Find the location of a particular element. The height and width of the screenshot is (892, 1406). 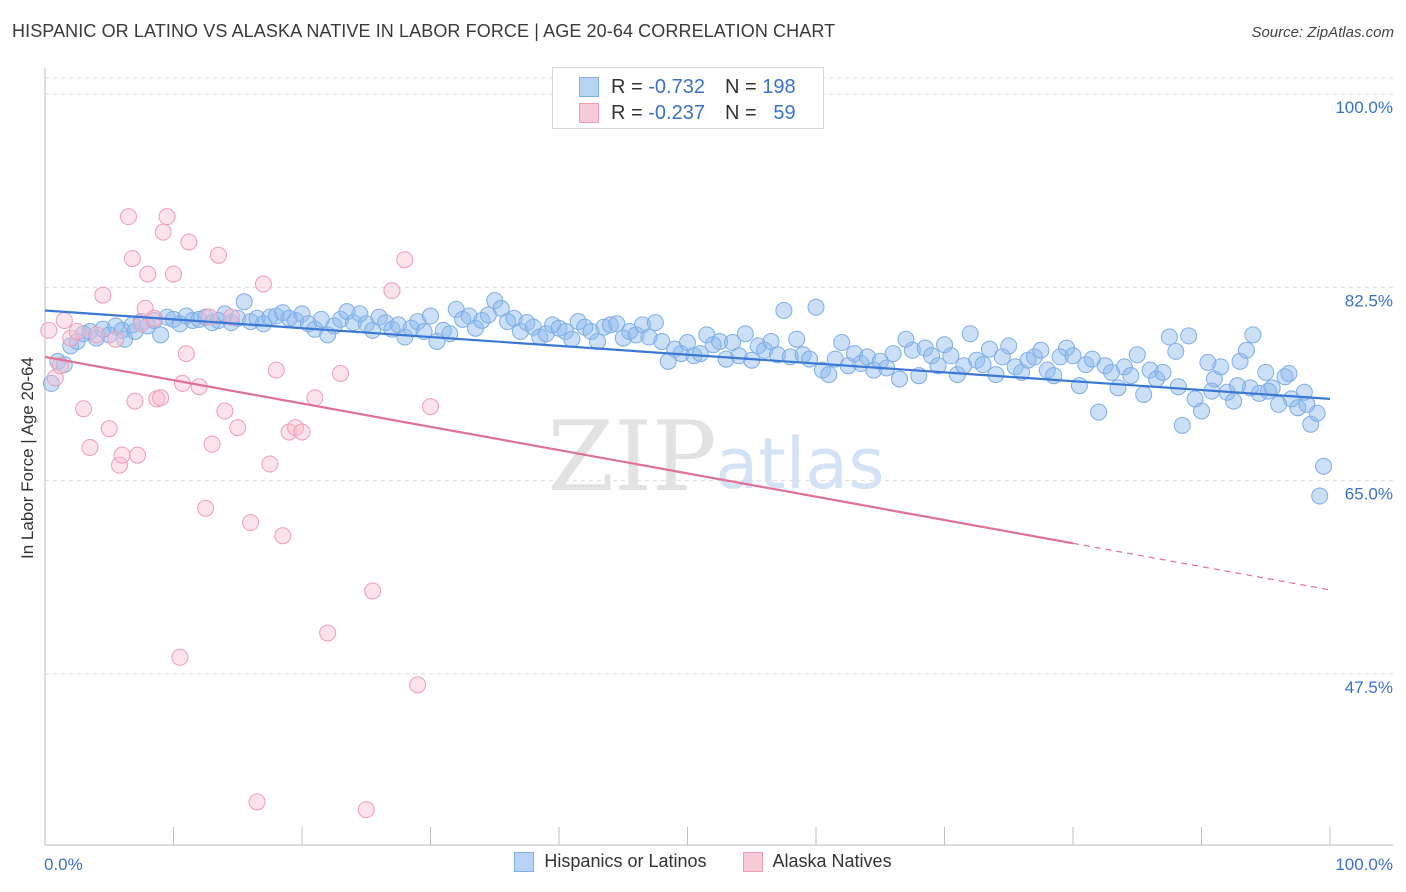

legend-swatch-blue is located at coordinates (524, 861).